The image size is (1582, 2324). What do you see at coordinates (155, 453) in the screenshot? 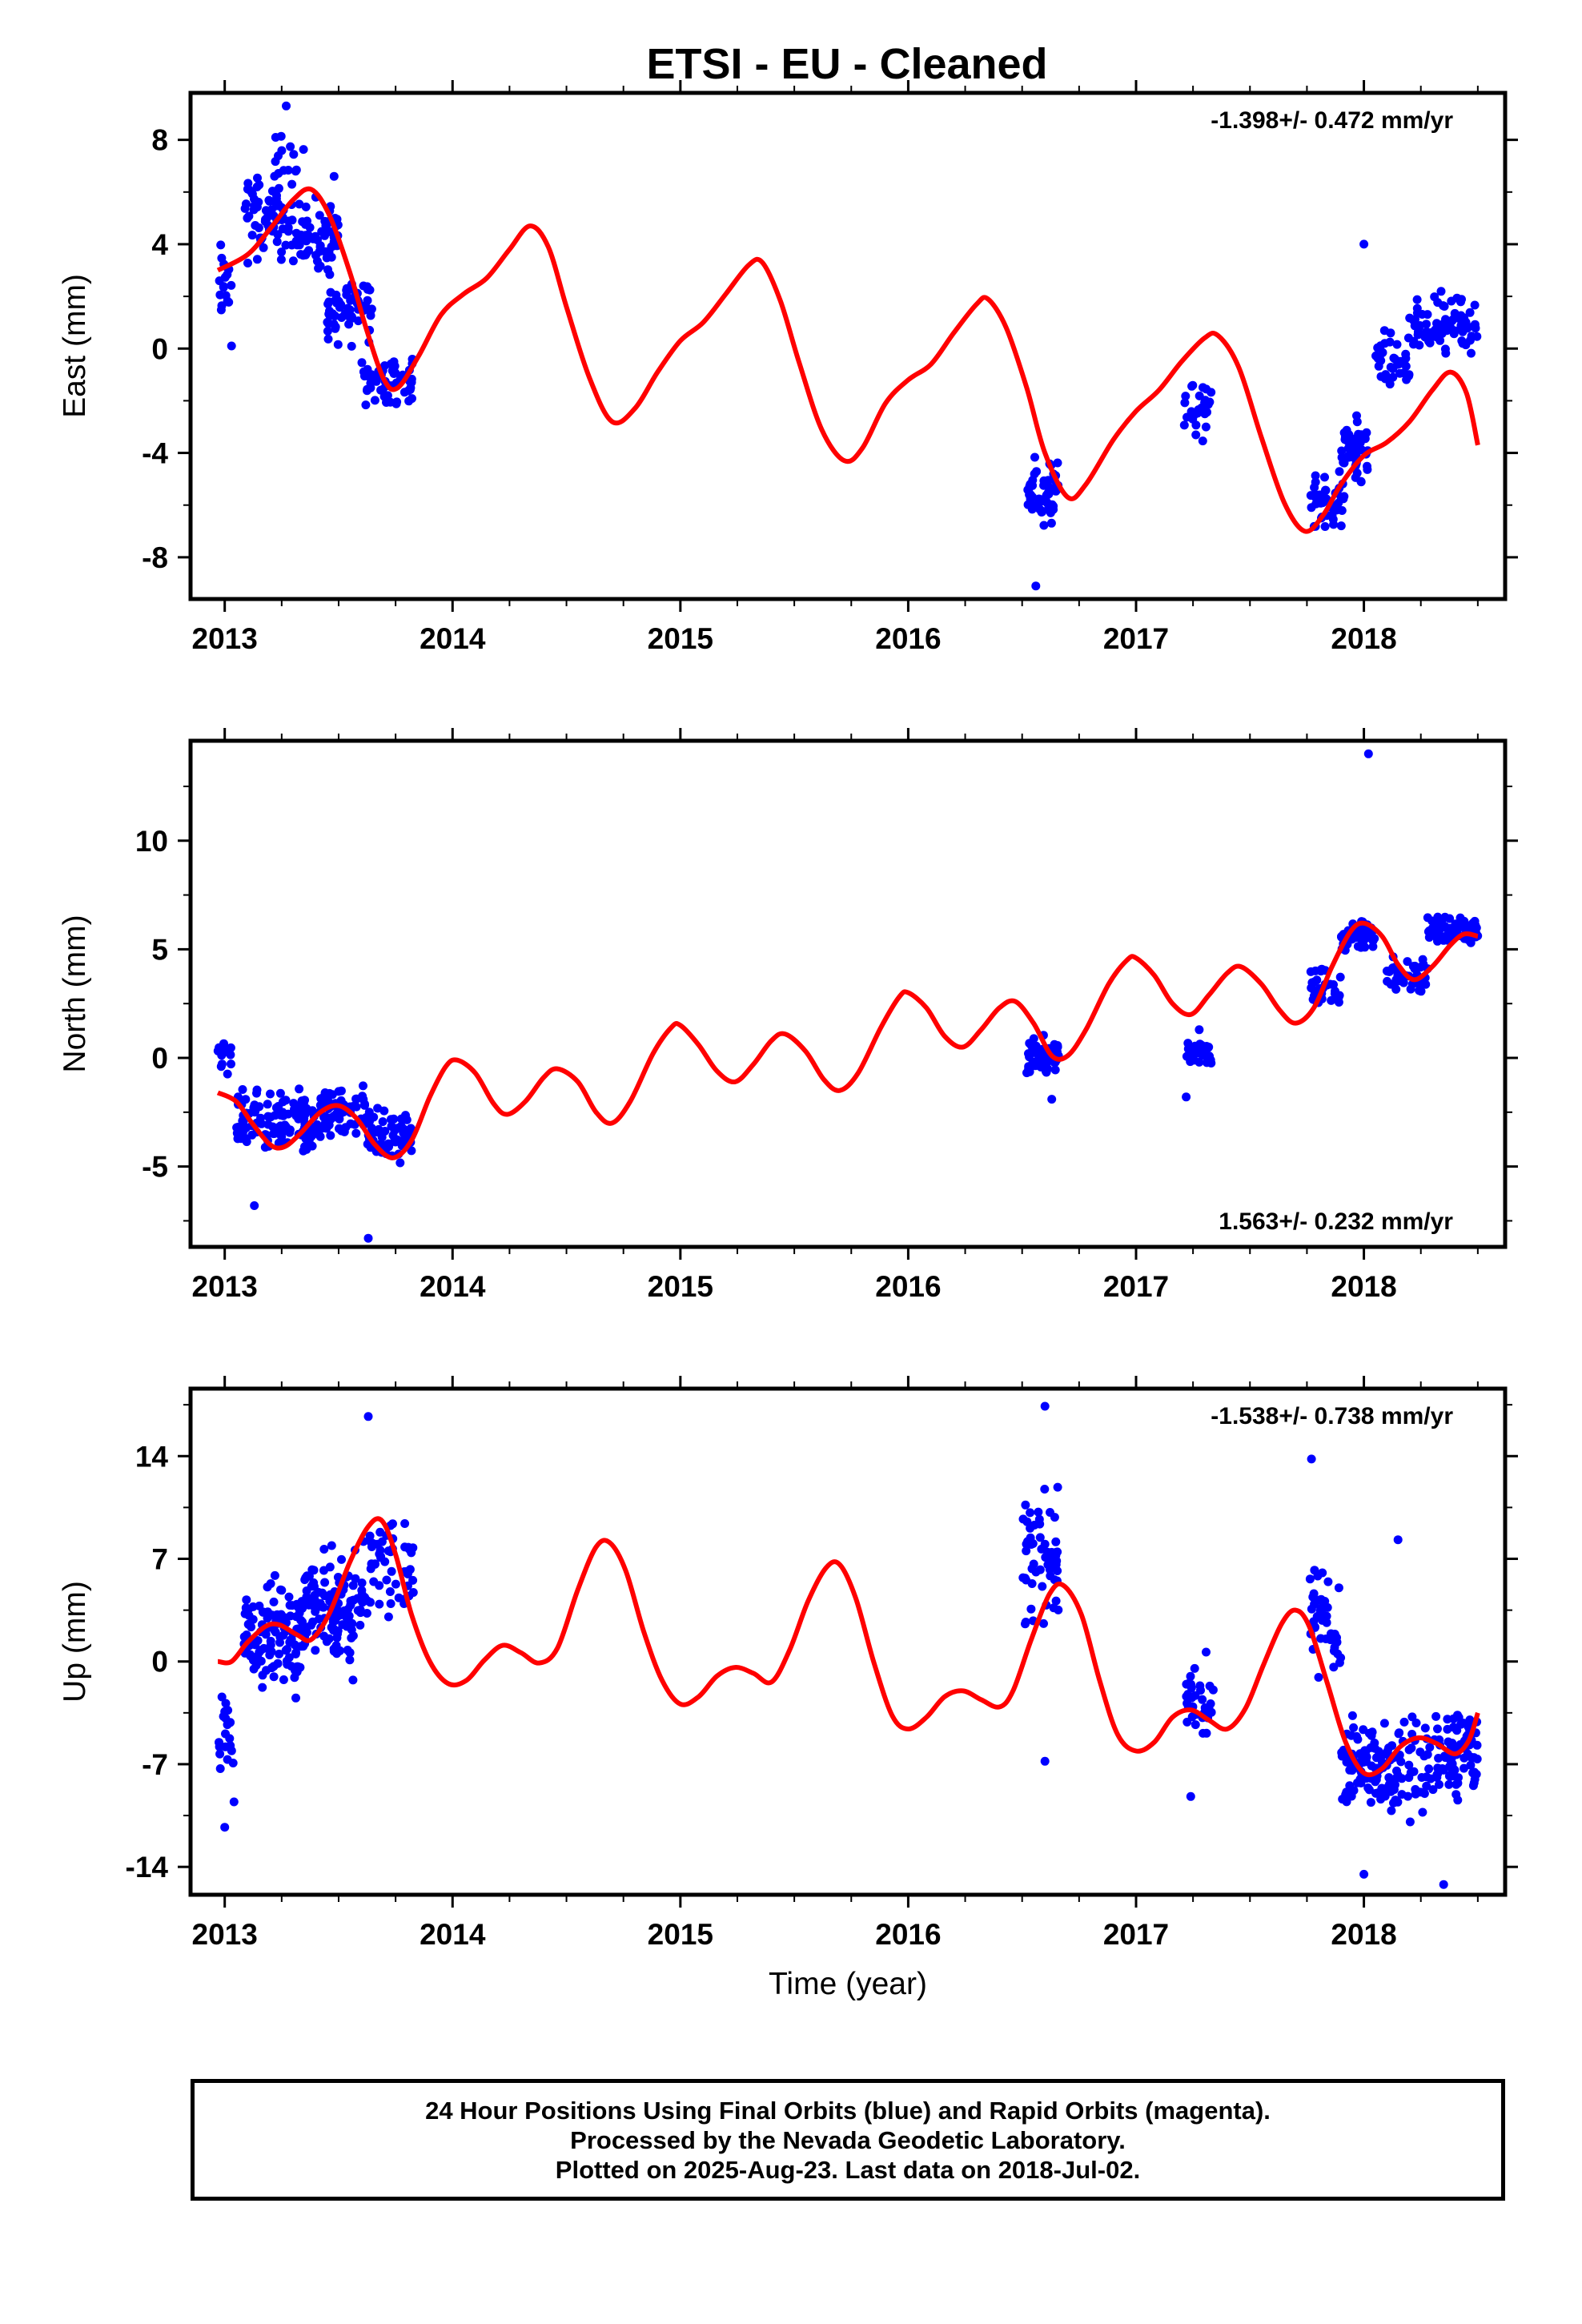
I see `y-tick-label: -4` at bounding box center [155, 453].